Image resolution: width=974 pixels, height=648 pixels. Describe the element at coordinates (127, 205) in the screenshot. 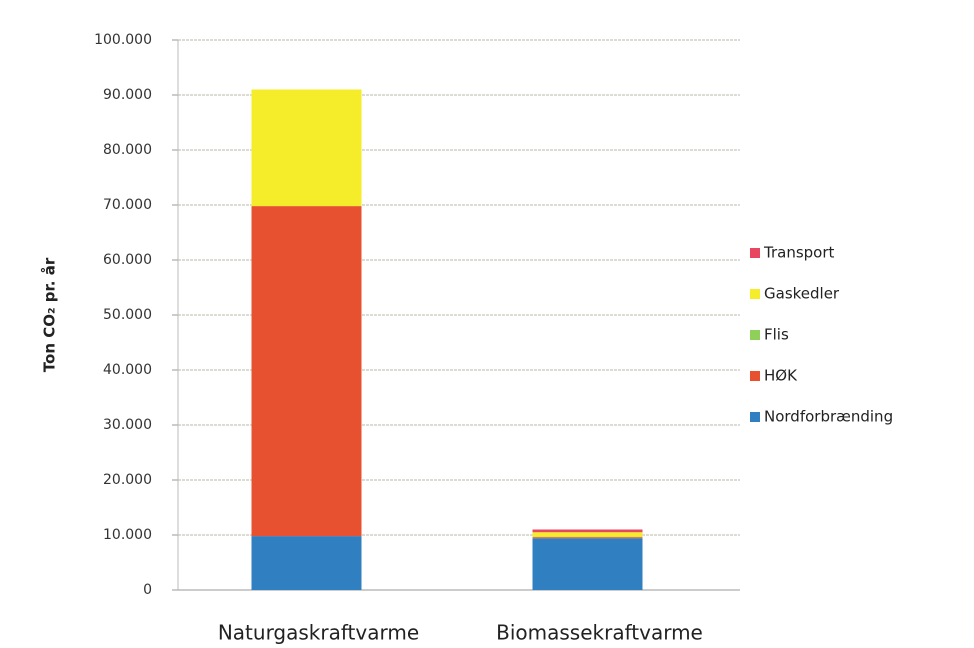

I see `y-tick-label: 70.000` at that location.